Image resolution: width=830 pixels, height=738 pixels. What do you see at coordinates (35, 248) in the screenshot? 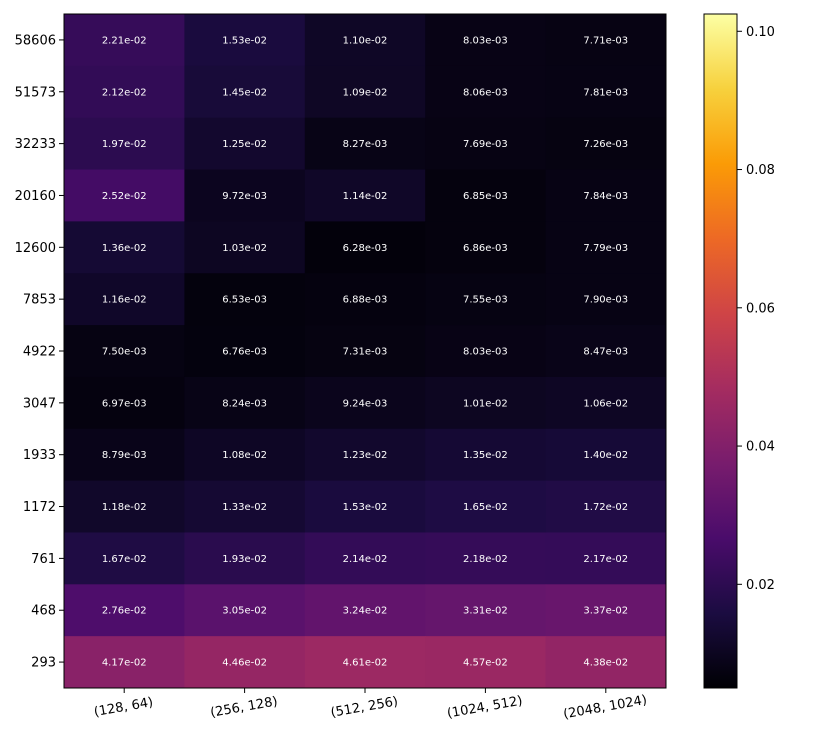
I see `y-tick-label: 12600` at bounding box center [35, 248].